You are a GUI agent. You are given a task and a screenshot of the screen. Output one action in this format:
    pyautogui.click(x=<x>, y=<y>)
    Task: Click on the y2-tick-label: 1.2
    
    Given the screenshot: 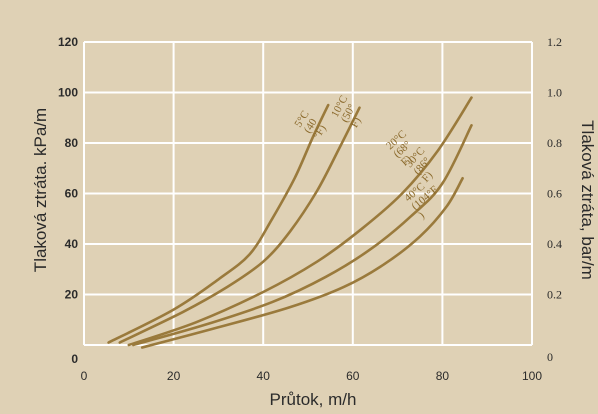 What is the action you would take?
    pyautogui.click(x=554, y=42)
    